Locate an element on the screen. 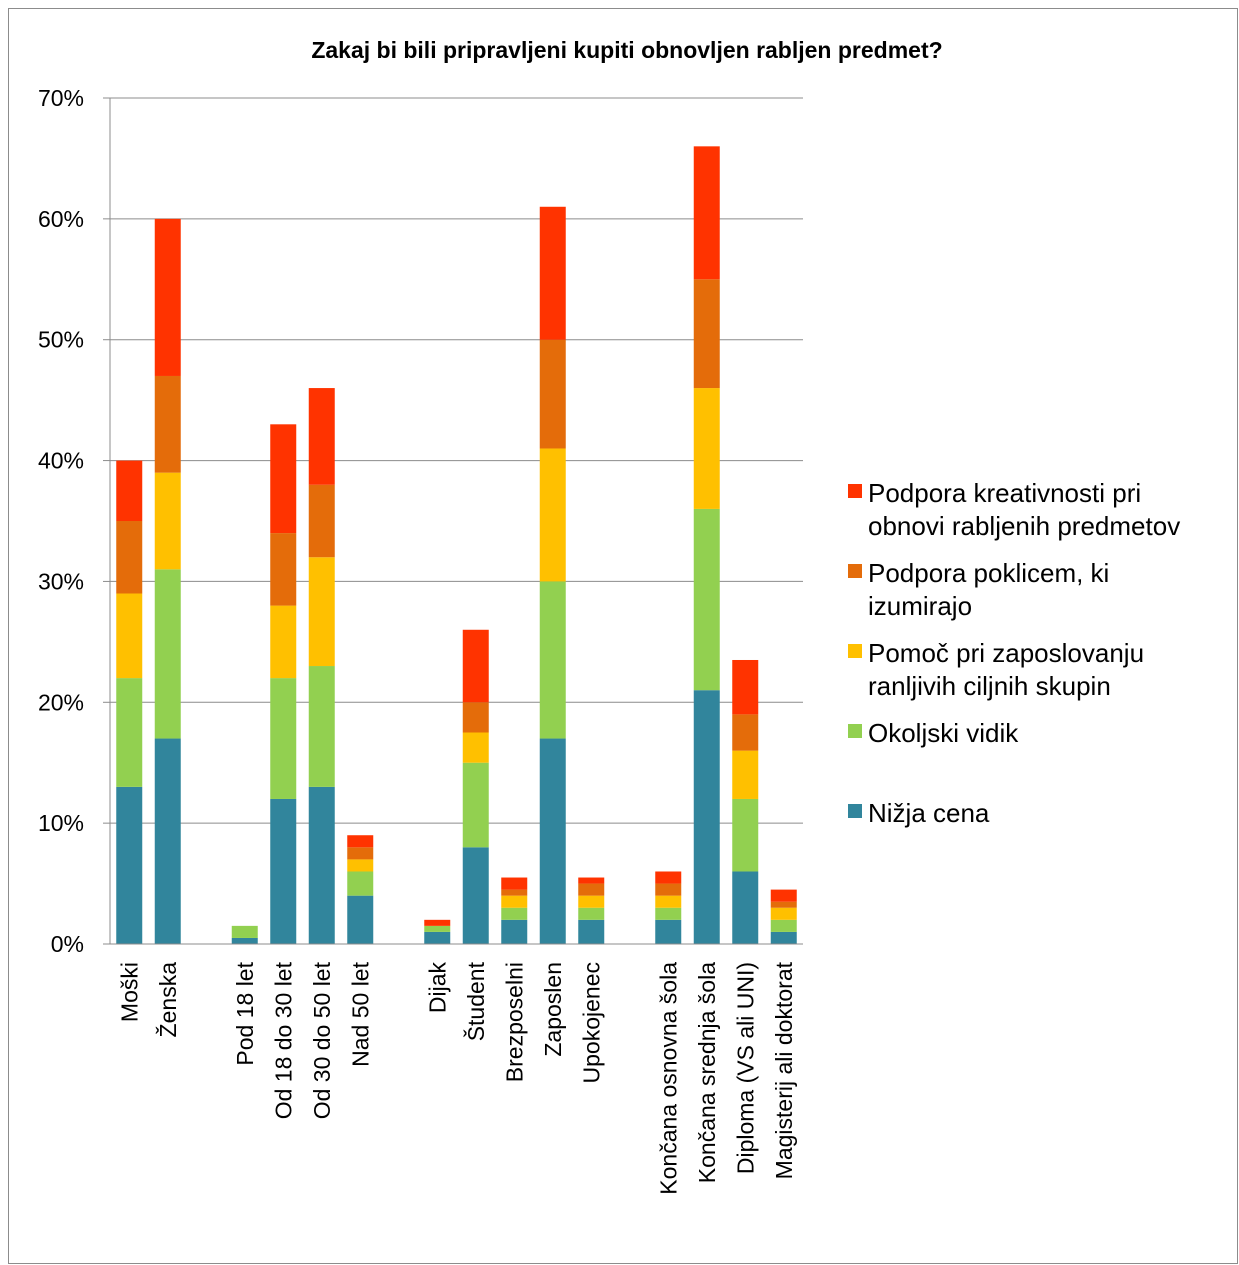 The height and width of the screenshot is (1265, 1239). legend-label: Podpora kreativnosti pri is located at coordinates (1004, 493).